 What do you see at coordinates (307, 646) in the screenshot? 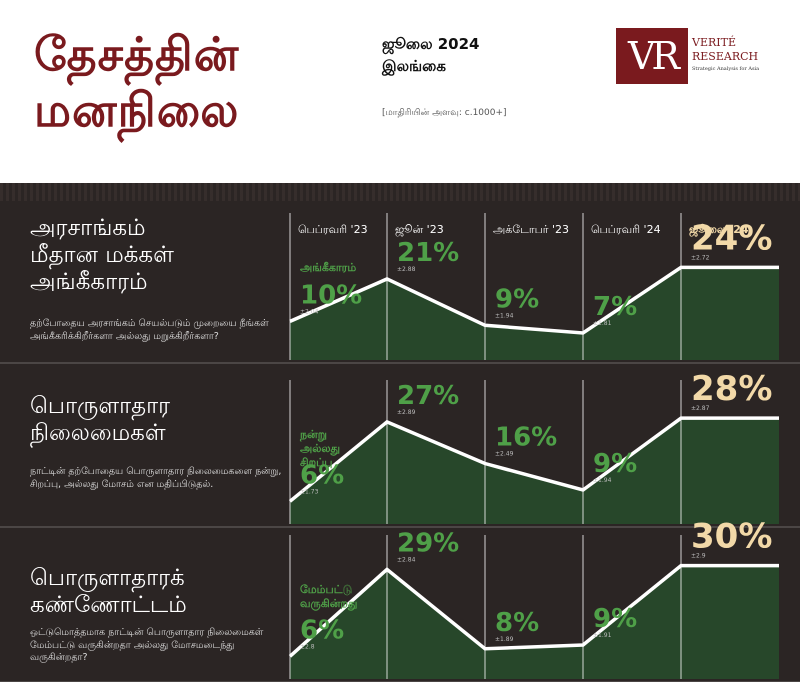
I see `row3-moe-1: ±2.8` at bounding box center [307, 646].